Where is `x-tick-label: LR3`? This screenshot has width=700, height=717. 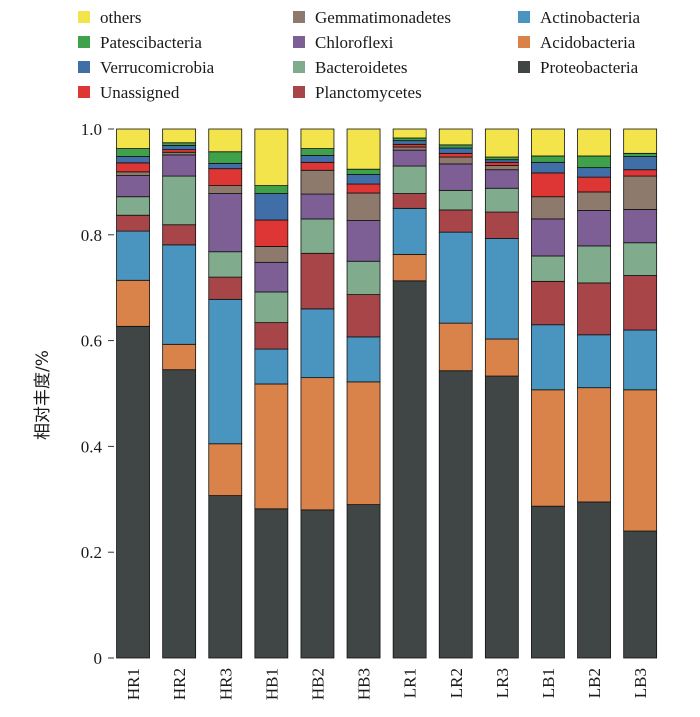 x-tick-label: LR3 is located at coordinates (502, 683).